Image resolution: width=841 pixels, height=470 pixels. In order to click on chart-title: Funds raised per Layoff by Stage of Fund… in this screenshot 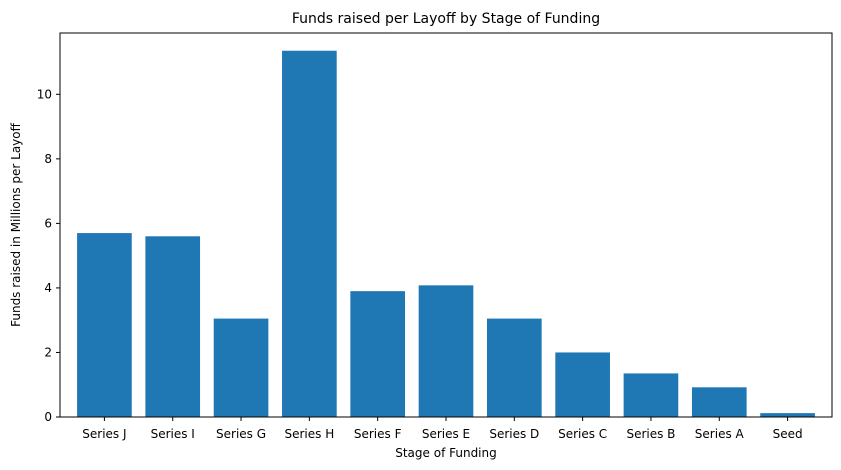, I will do `click(446, 19)`.